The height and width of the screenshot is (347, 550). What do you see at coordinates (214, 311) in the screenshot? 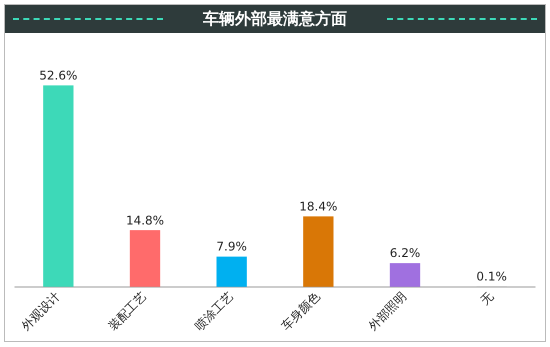
I see `x-tick-label: 喷涂工艺` at bounding box center [214, 311].